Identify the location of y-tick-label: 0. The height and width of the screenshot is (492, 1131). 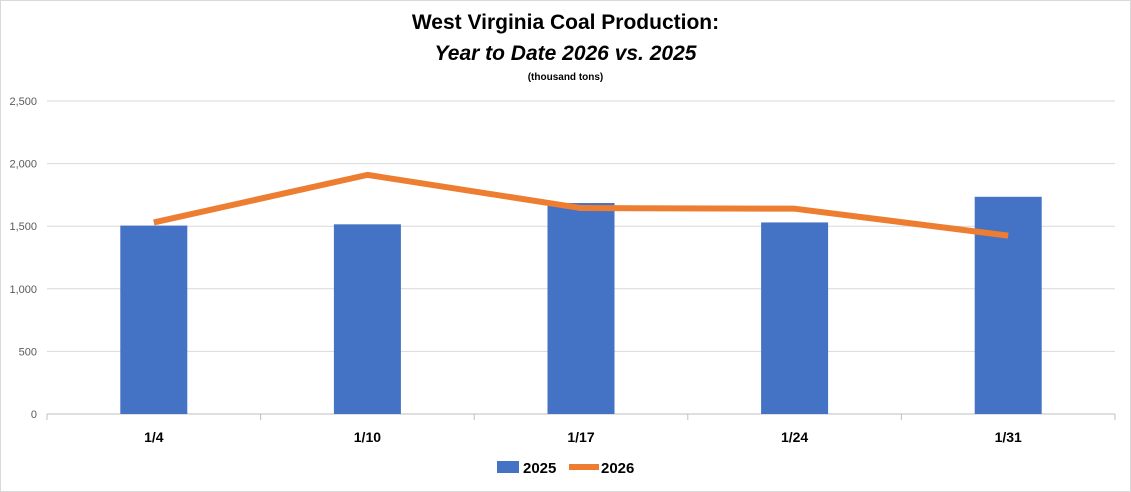
(34, 415).